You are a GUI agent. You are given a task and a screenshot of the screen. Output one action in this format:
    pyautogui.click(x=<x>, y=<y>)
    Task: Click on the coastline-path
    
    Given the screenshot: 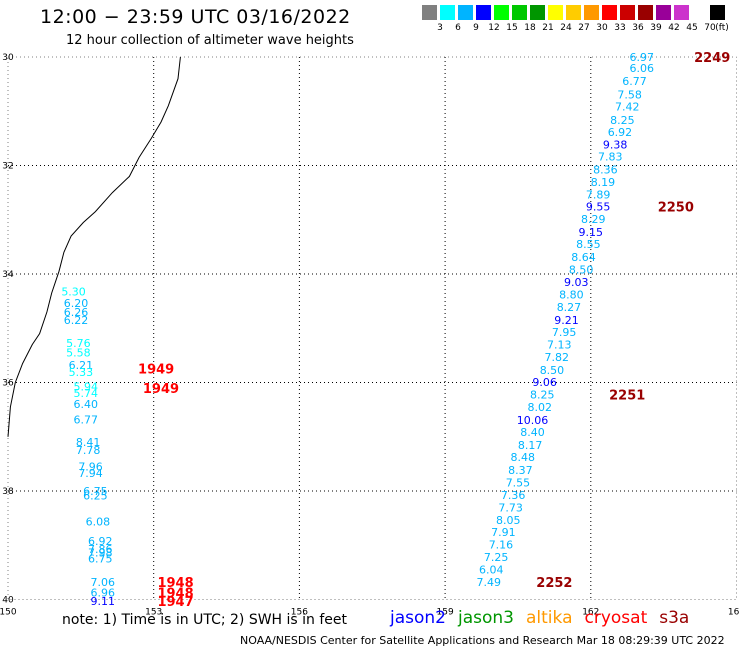 What is the action you would take?
    pyautogui.click(x=94, y=246)
    